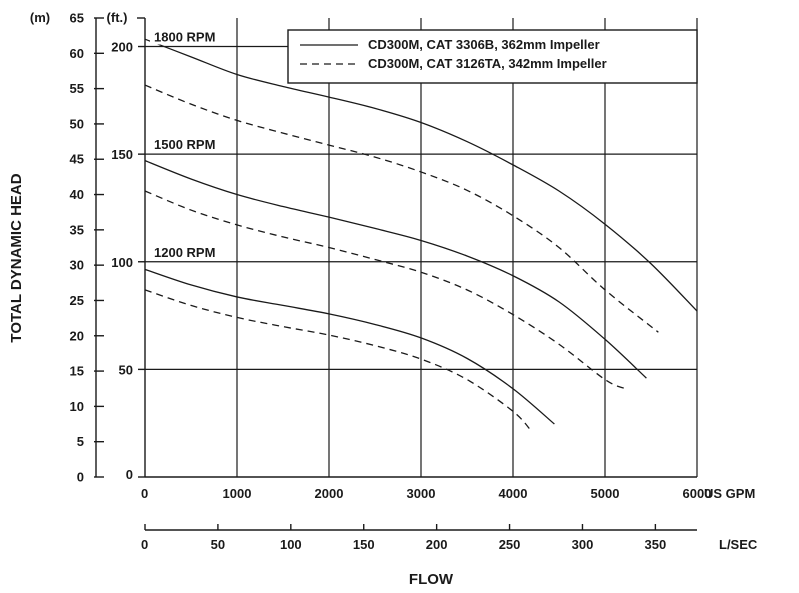 The width and height of the screenshot is (799, 593). I want to click on label-layer: 1800 RPM 1500 RPM 1200 RPM, so click(193, 145).